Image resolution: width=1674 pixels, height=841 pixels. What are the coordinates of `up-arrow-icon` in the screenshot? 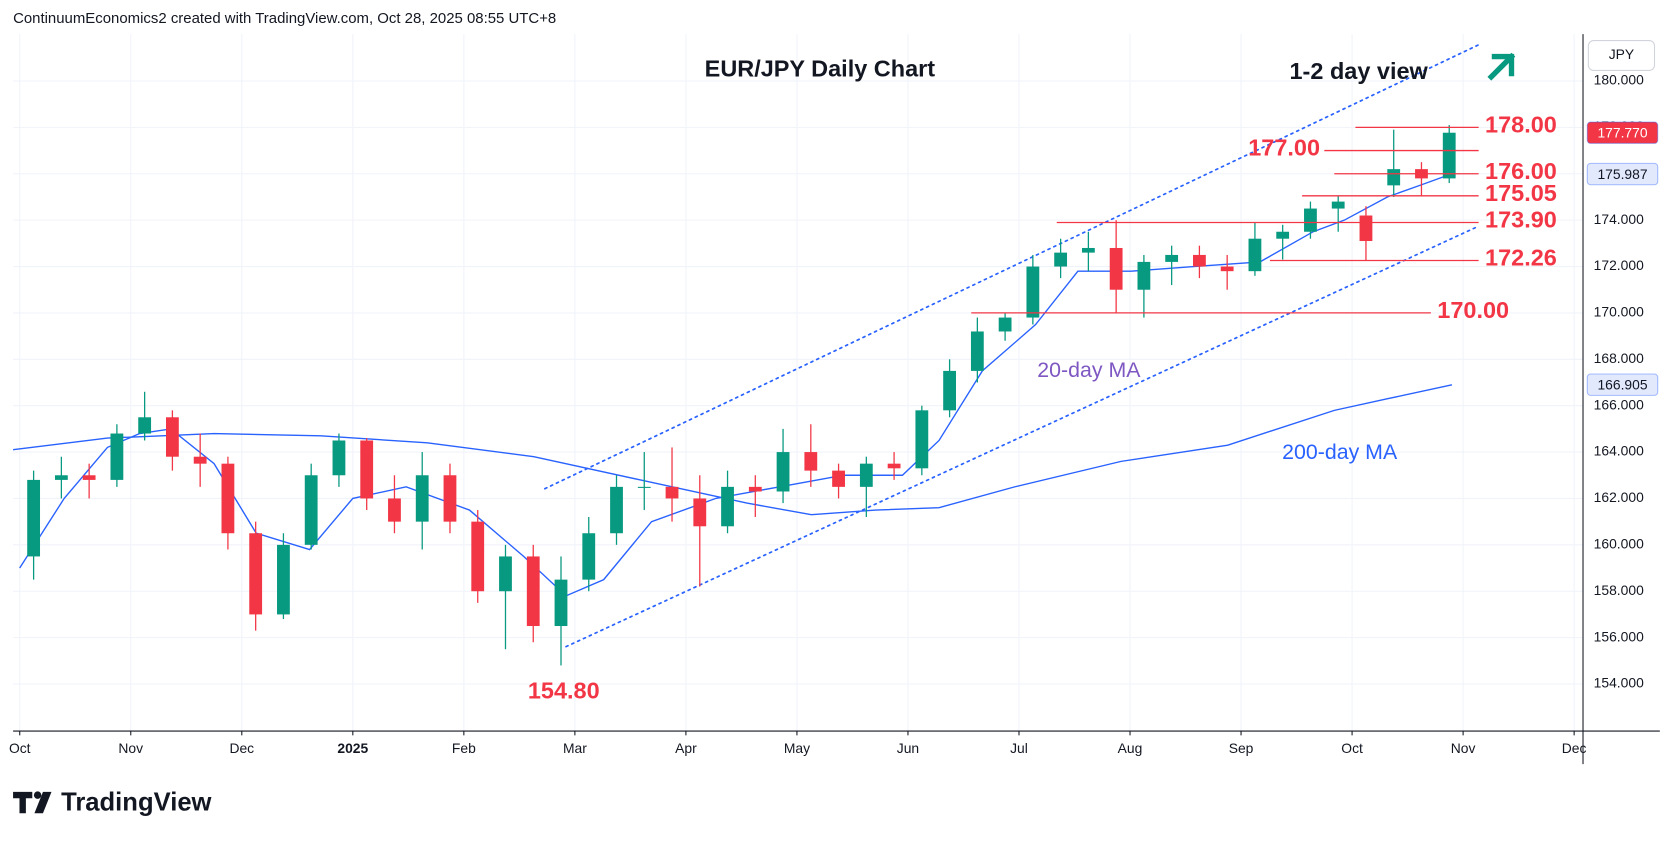 It's located at (1501, 66).